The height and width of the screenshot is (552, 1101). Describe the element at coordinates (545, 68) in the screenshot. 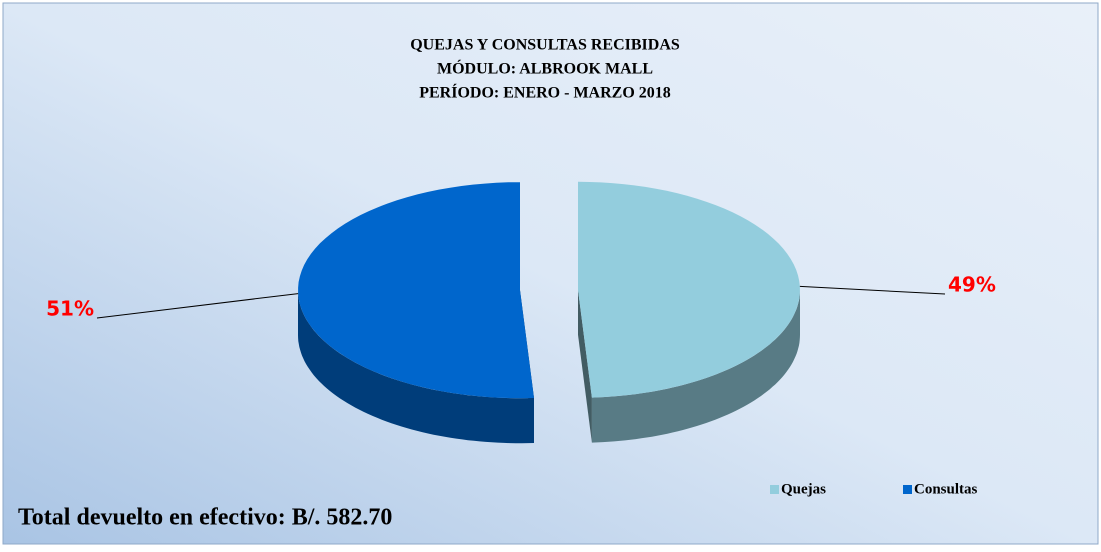

I see `chart-title: MÓDULO: ALBROOK MALL` at that location.